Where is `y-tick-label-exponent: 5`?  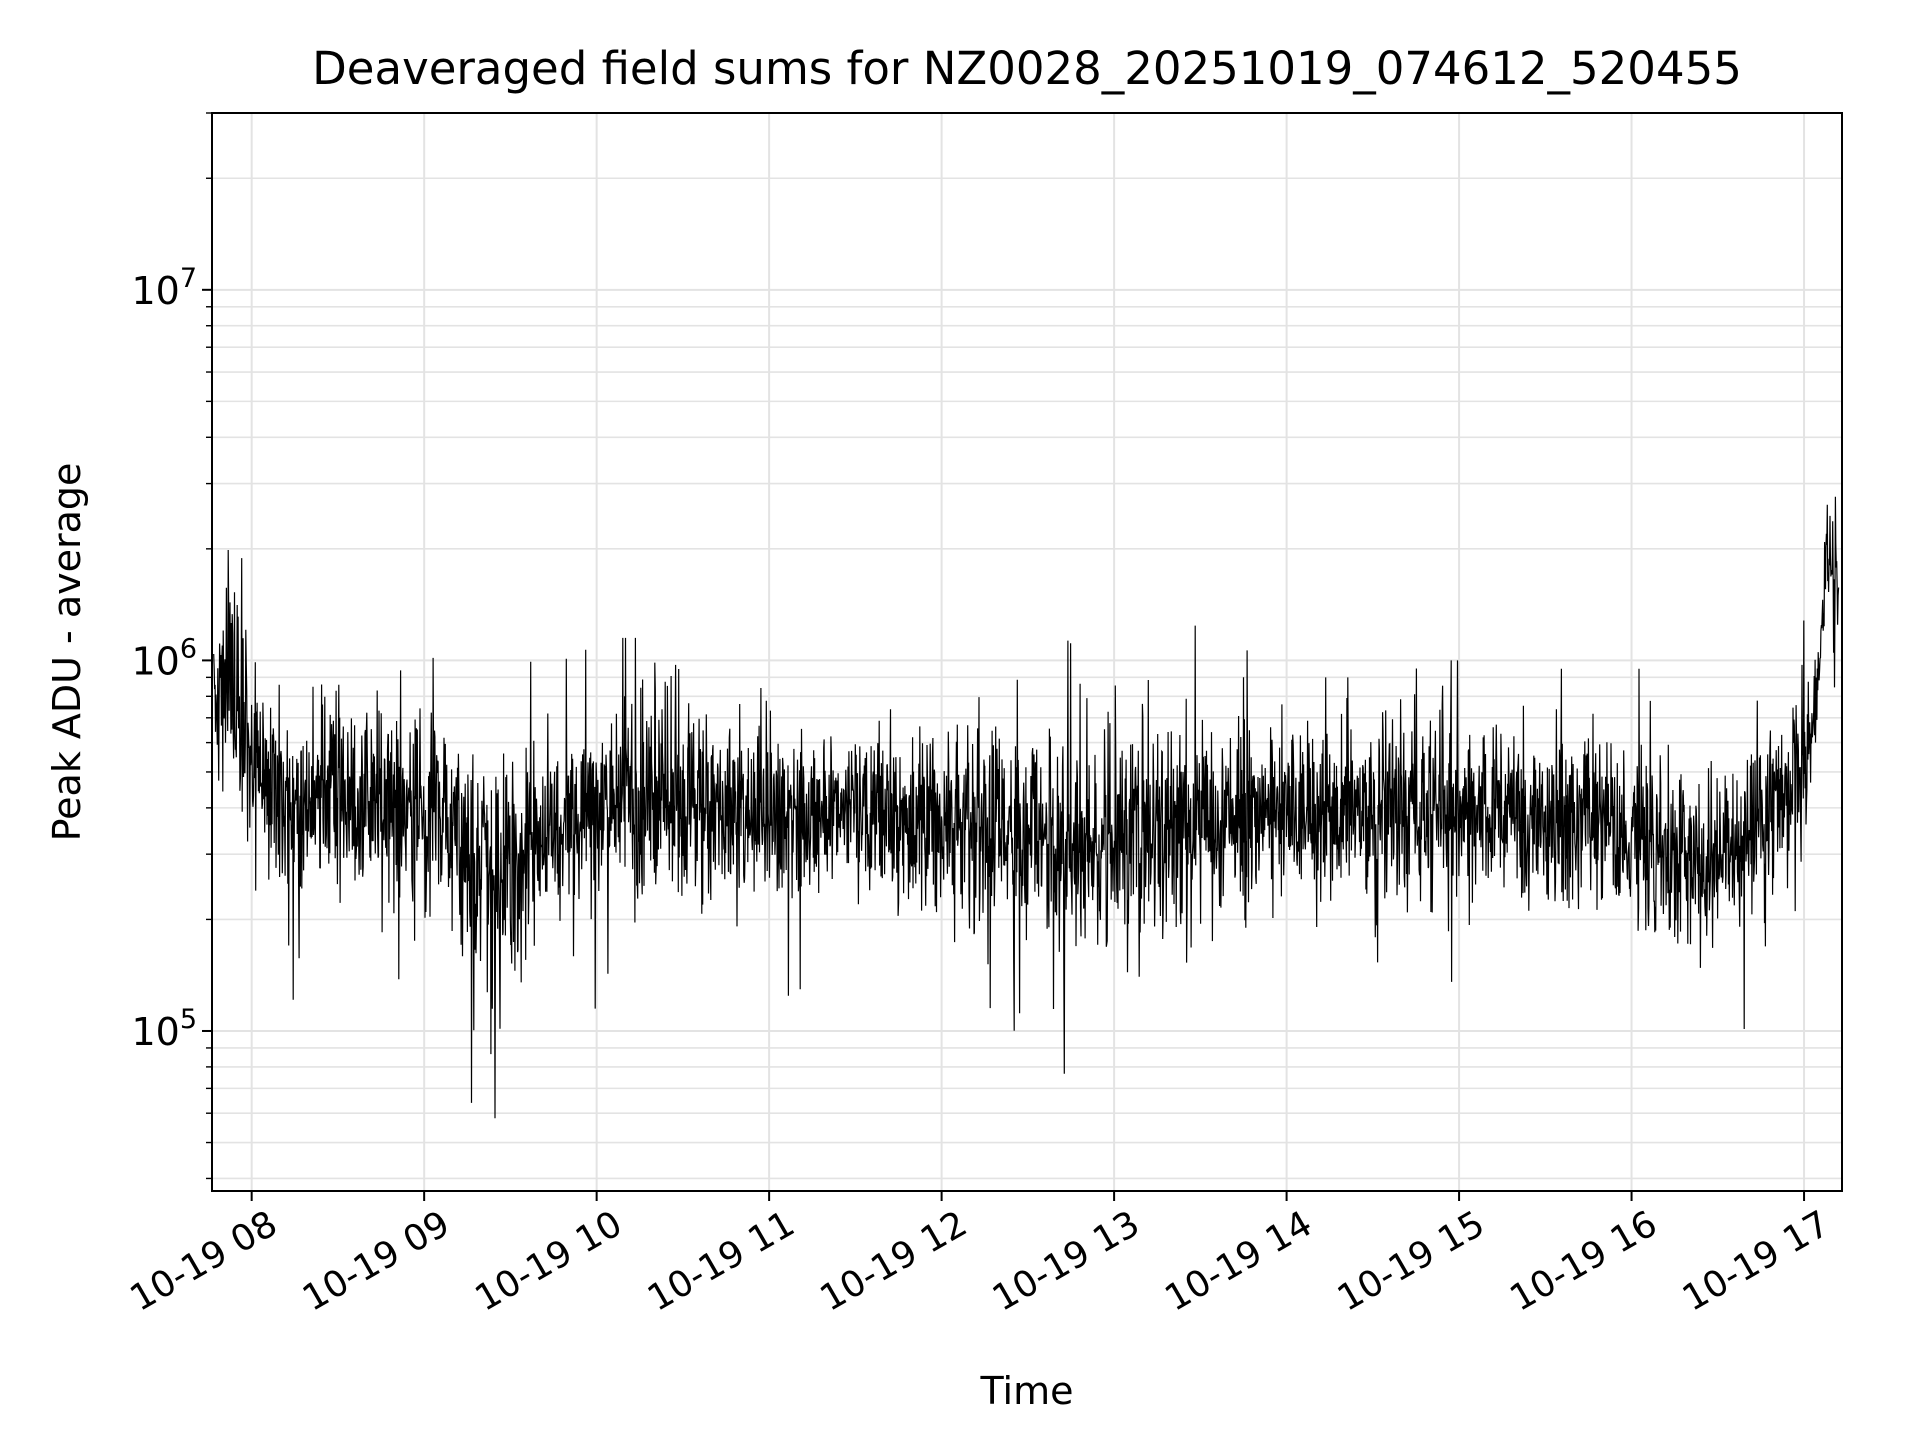
y-tick-label-exponent: 5 is located at coordinates (188, 1019).